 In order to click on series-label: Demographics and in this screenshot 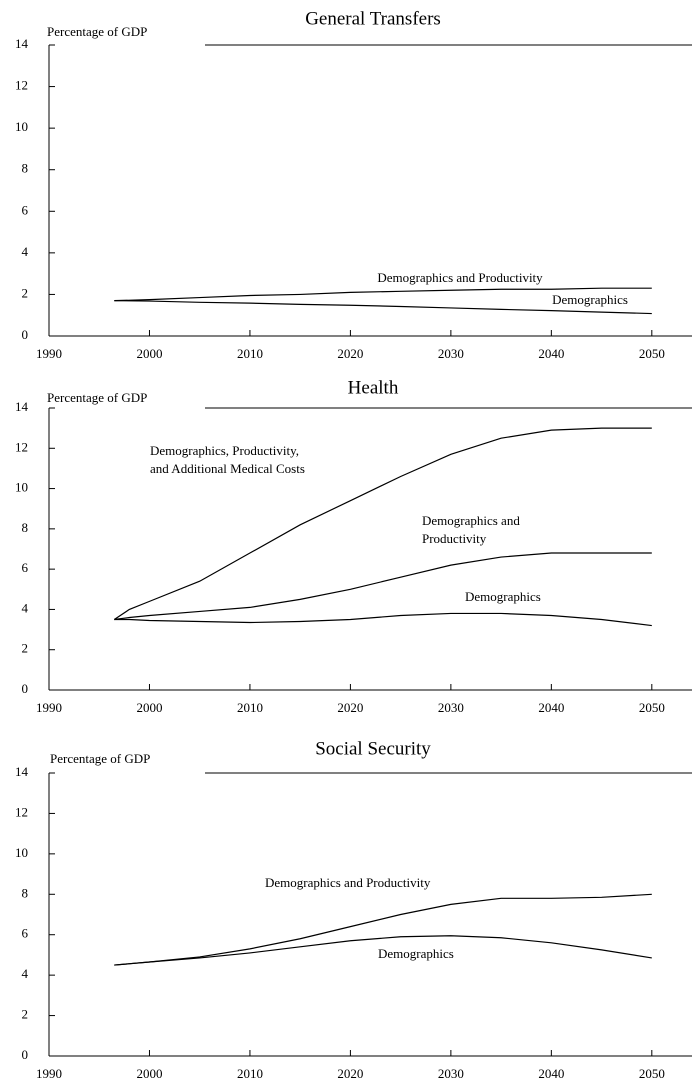, I will do `click(471, 520)`.